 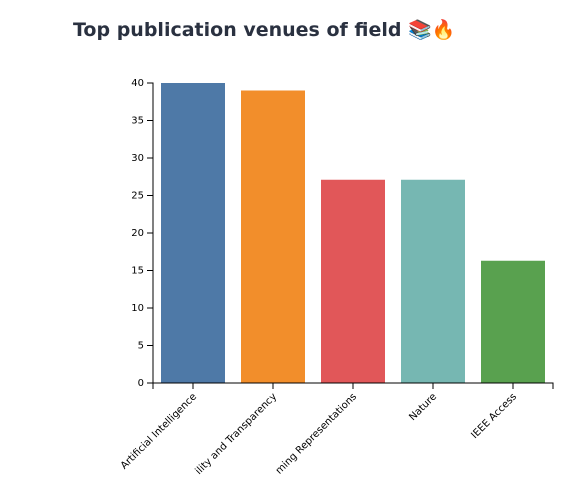 I want to click on y-tick-label: 35, so click(x=137, y=121).